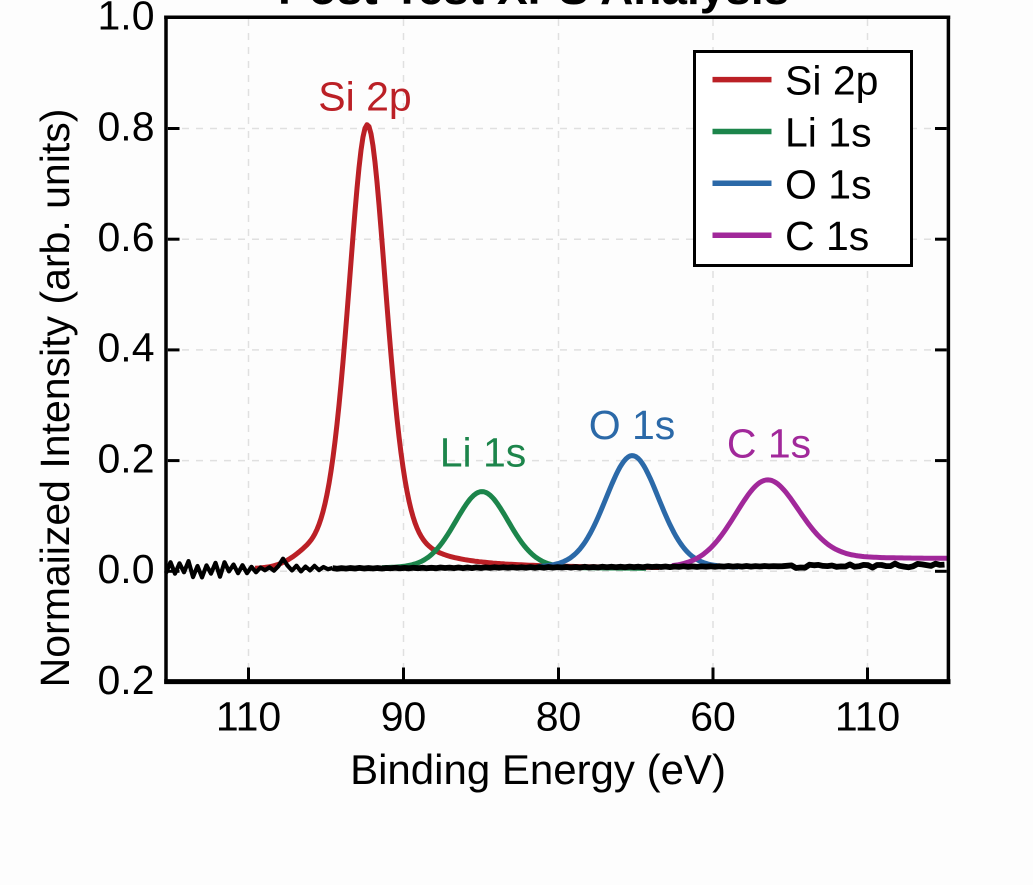 The image size is (1033, 885). What do you see at coordinates (559, 716) in the screenshot?
I see `svg-text: 80` at bounding box center [559, 716].